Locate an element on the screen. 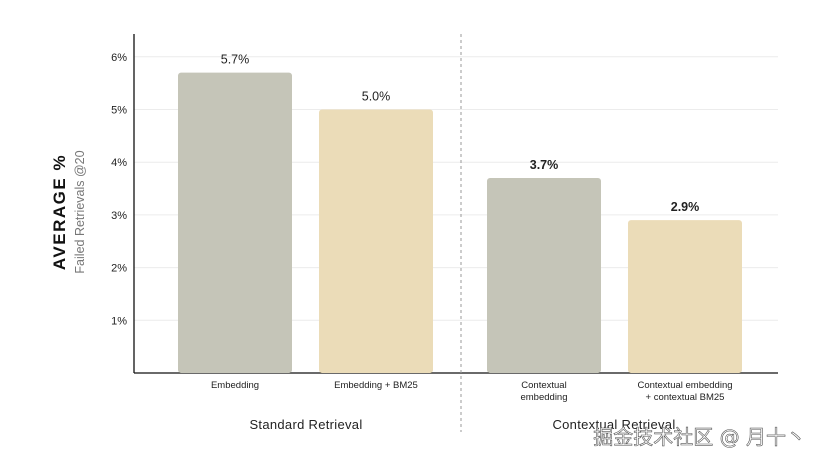 Image resolution: width=828 pixels, height=466 pixels. y-tick-label: 4% is located at coordinates (119, 163).